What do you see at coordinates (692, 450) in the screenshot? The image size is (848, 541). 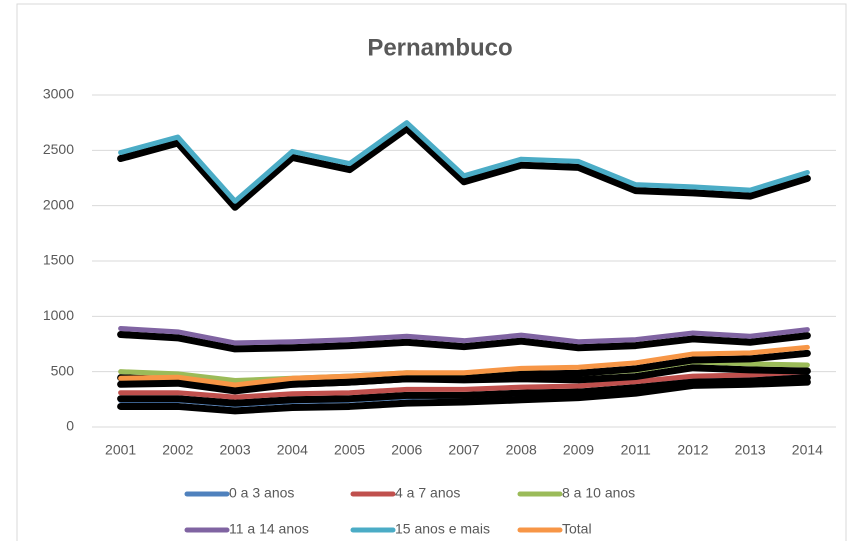 I see `x-tick-label: 2012` at bounding box center [692, 450].